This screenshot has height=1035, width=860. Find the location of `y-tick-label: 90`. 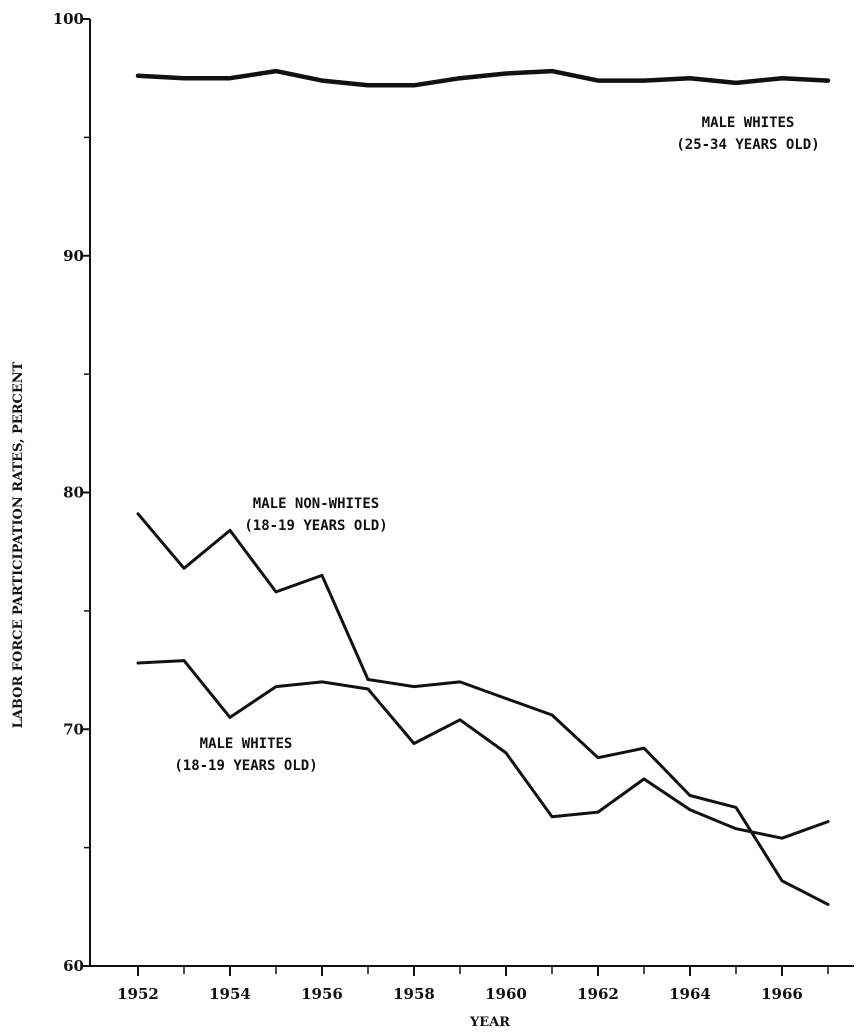

y-tick-label: 90 is located at coordinates (73, 256).